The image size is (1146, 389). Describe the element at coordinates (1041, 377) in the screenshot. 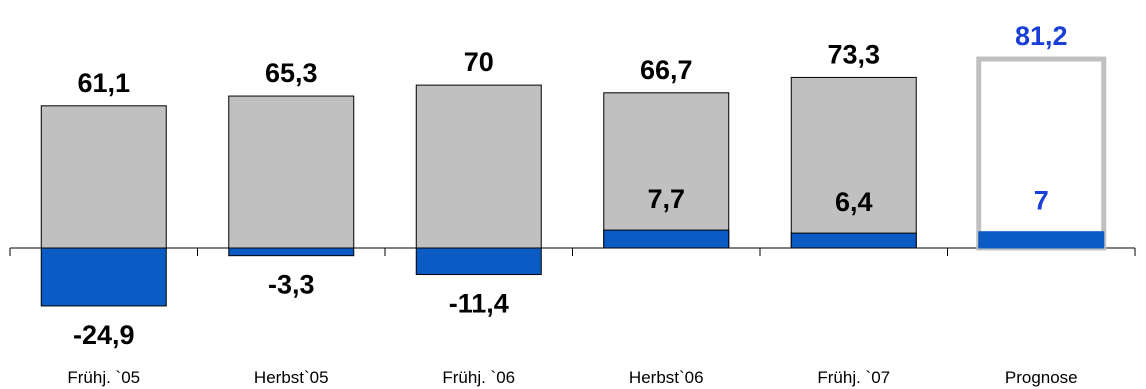

I see `category-label-5: Prognose` at that location.